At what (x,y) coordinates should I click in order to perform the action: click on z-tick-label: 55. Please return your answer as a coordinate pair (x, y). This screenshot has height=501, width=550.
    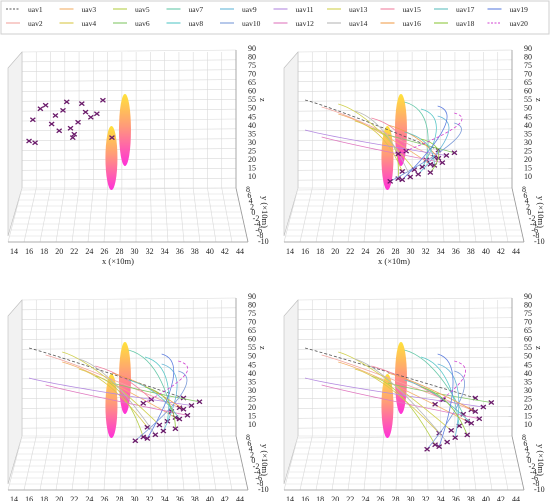
    Looking at the image, I should click on (528, 347).